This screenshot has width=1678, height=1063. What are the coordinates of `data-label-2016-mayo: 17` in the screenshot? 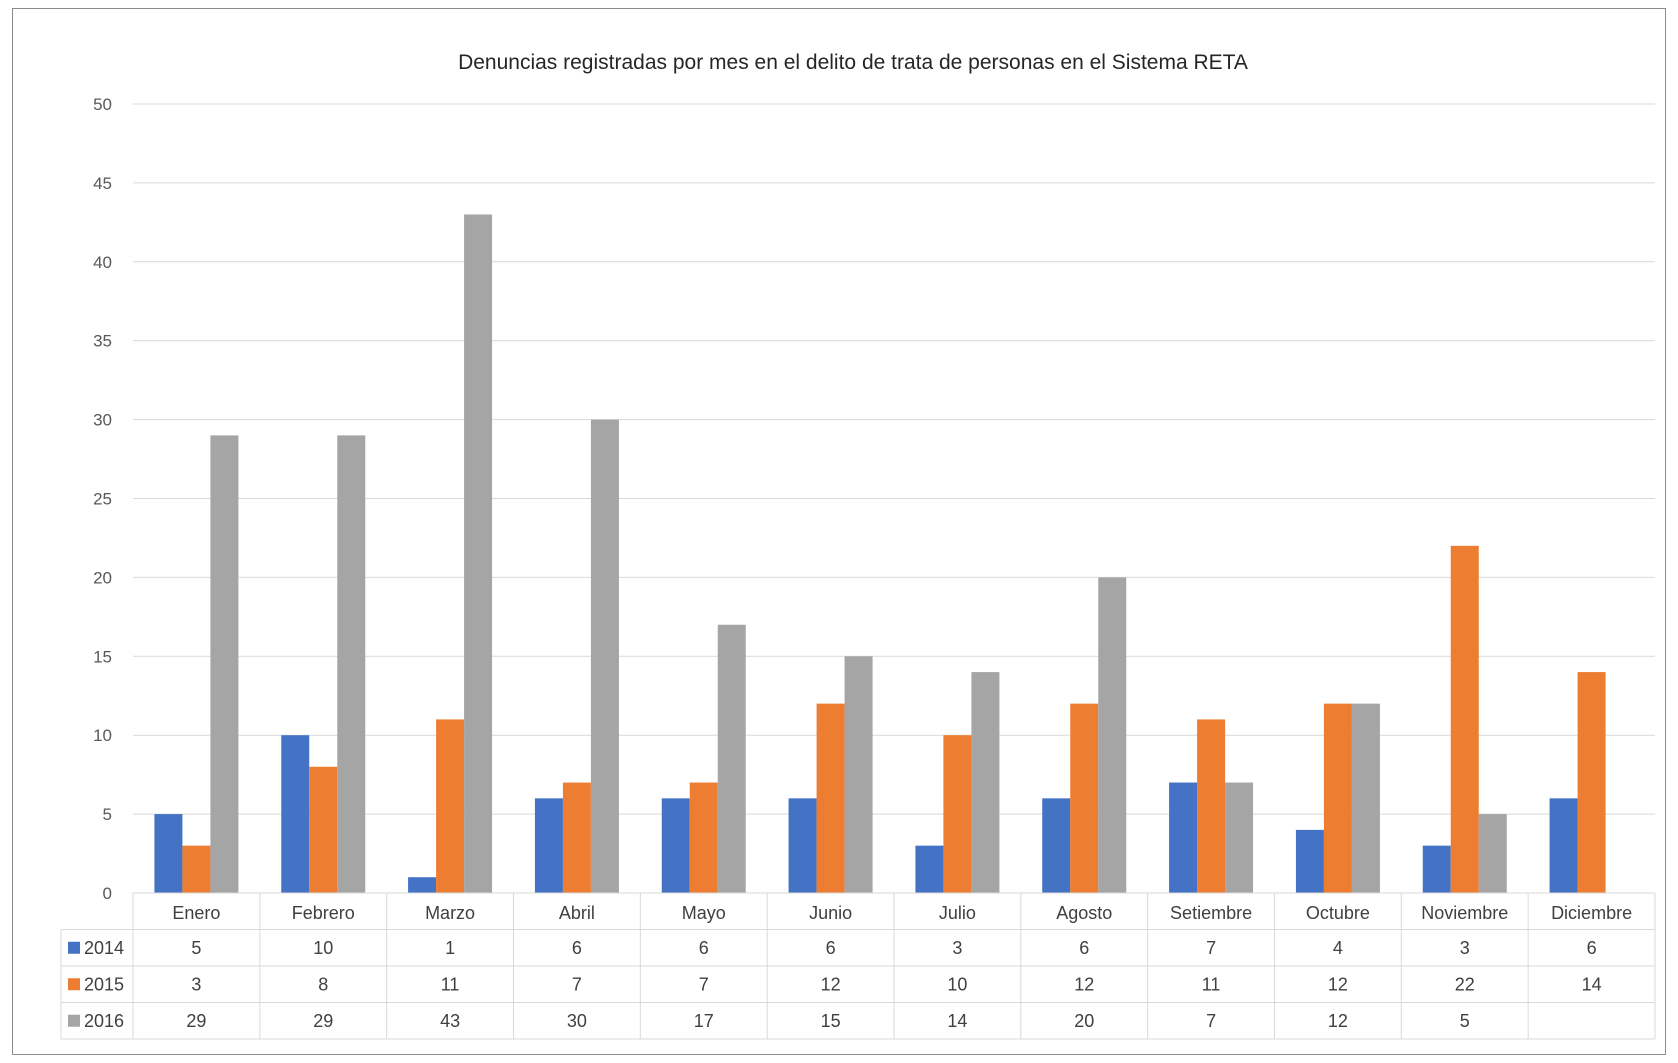 It's located at (704, 1021).